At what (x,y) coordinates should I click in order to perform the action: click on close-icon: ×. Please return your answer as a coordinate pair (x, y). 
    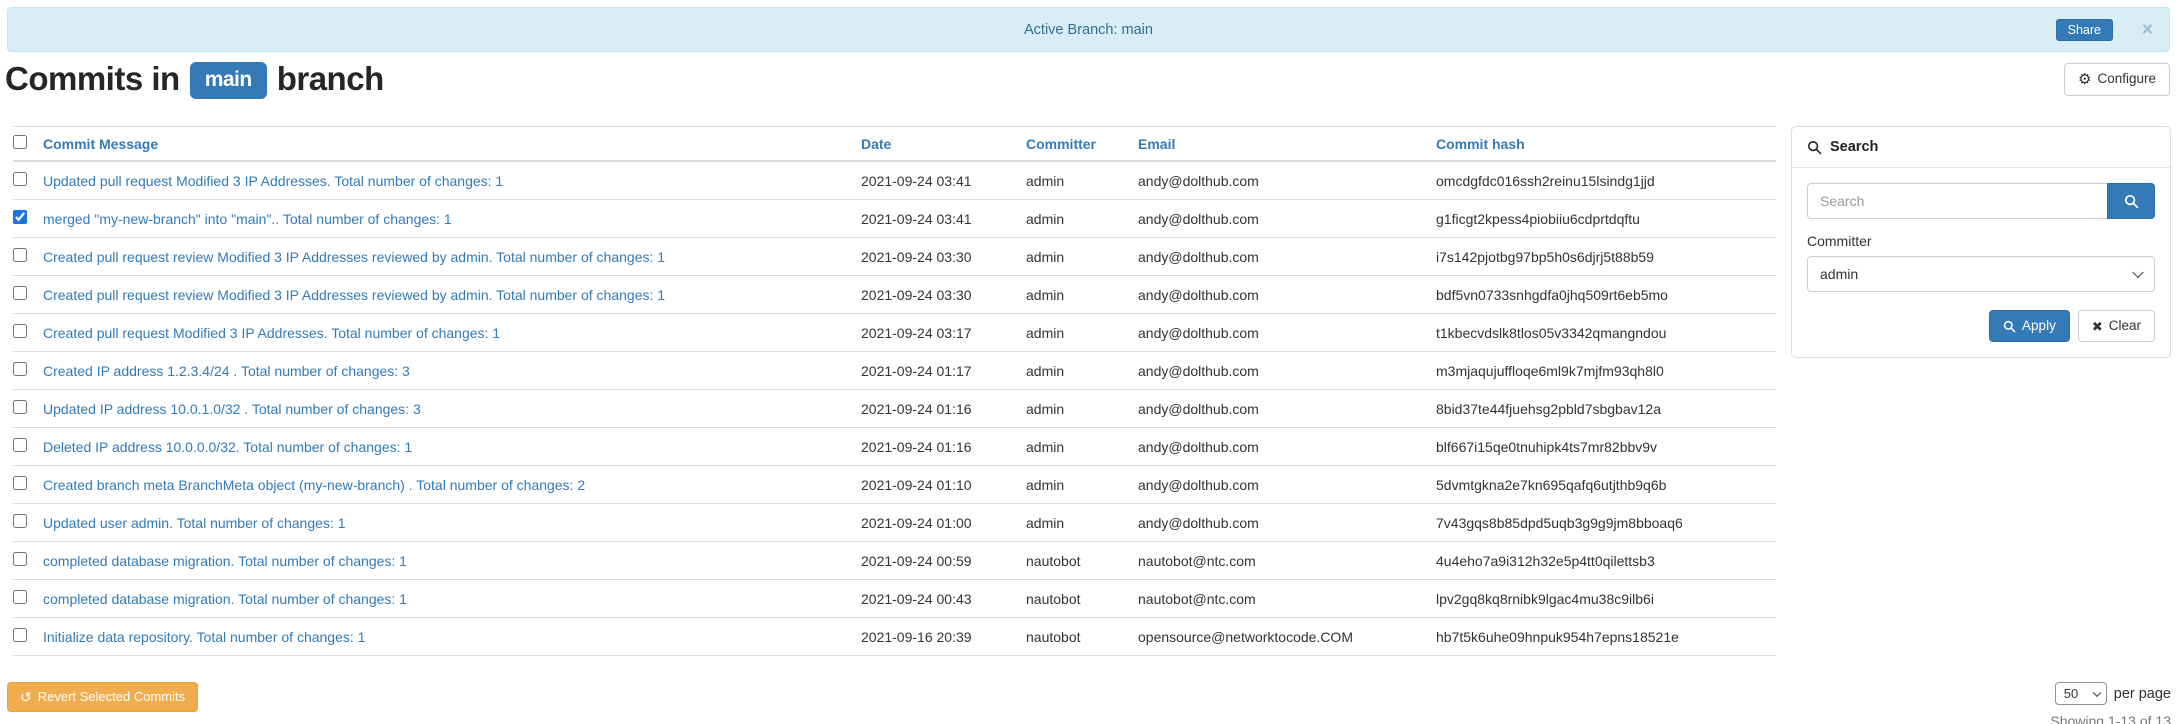
    Looking at the image, I should click on (2147, 29).